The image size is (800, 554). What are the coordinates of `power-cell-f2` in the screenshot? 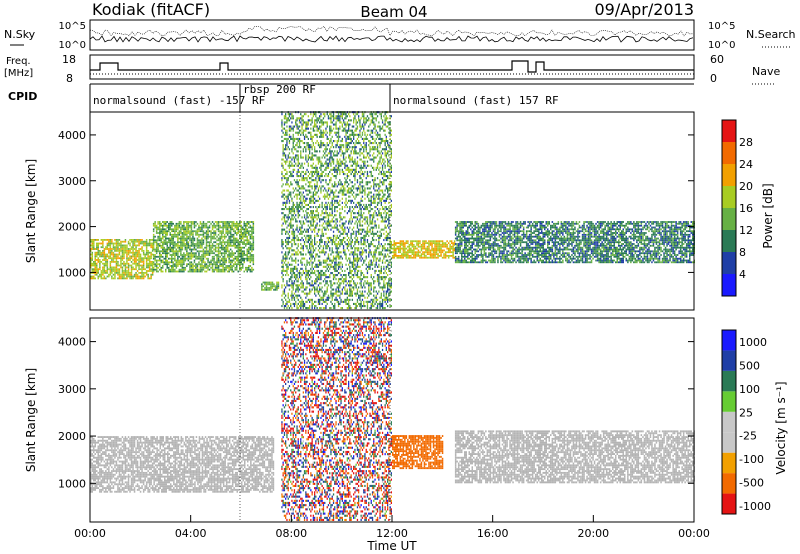 It's located at (277, 282).